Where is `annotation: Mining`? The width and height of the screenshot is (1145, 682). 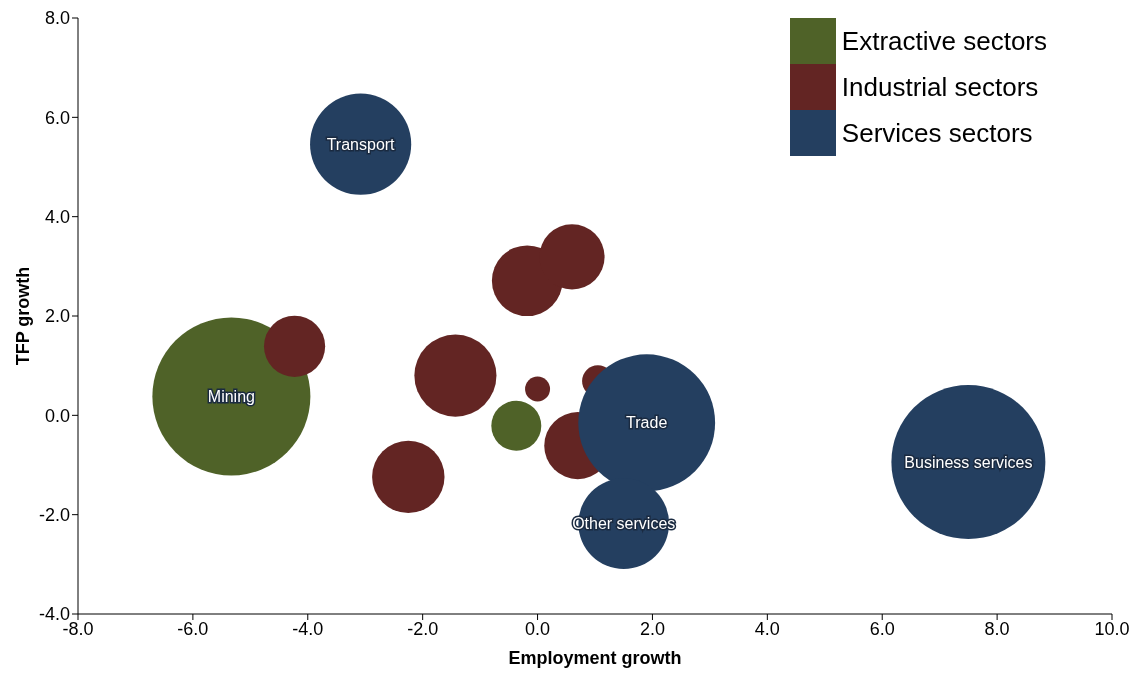 annotation: Mining is located at coordinates (231, 397).